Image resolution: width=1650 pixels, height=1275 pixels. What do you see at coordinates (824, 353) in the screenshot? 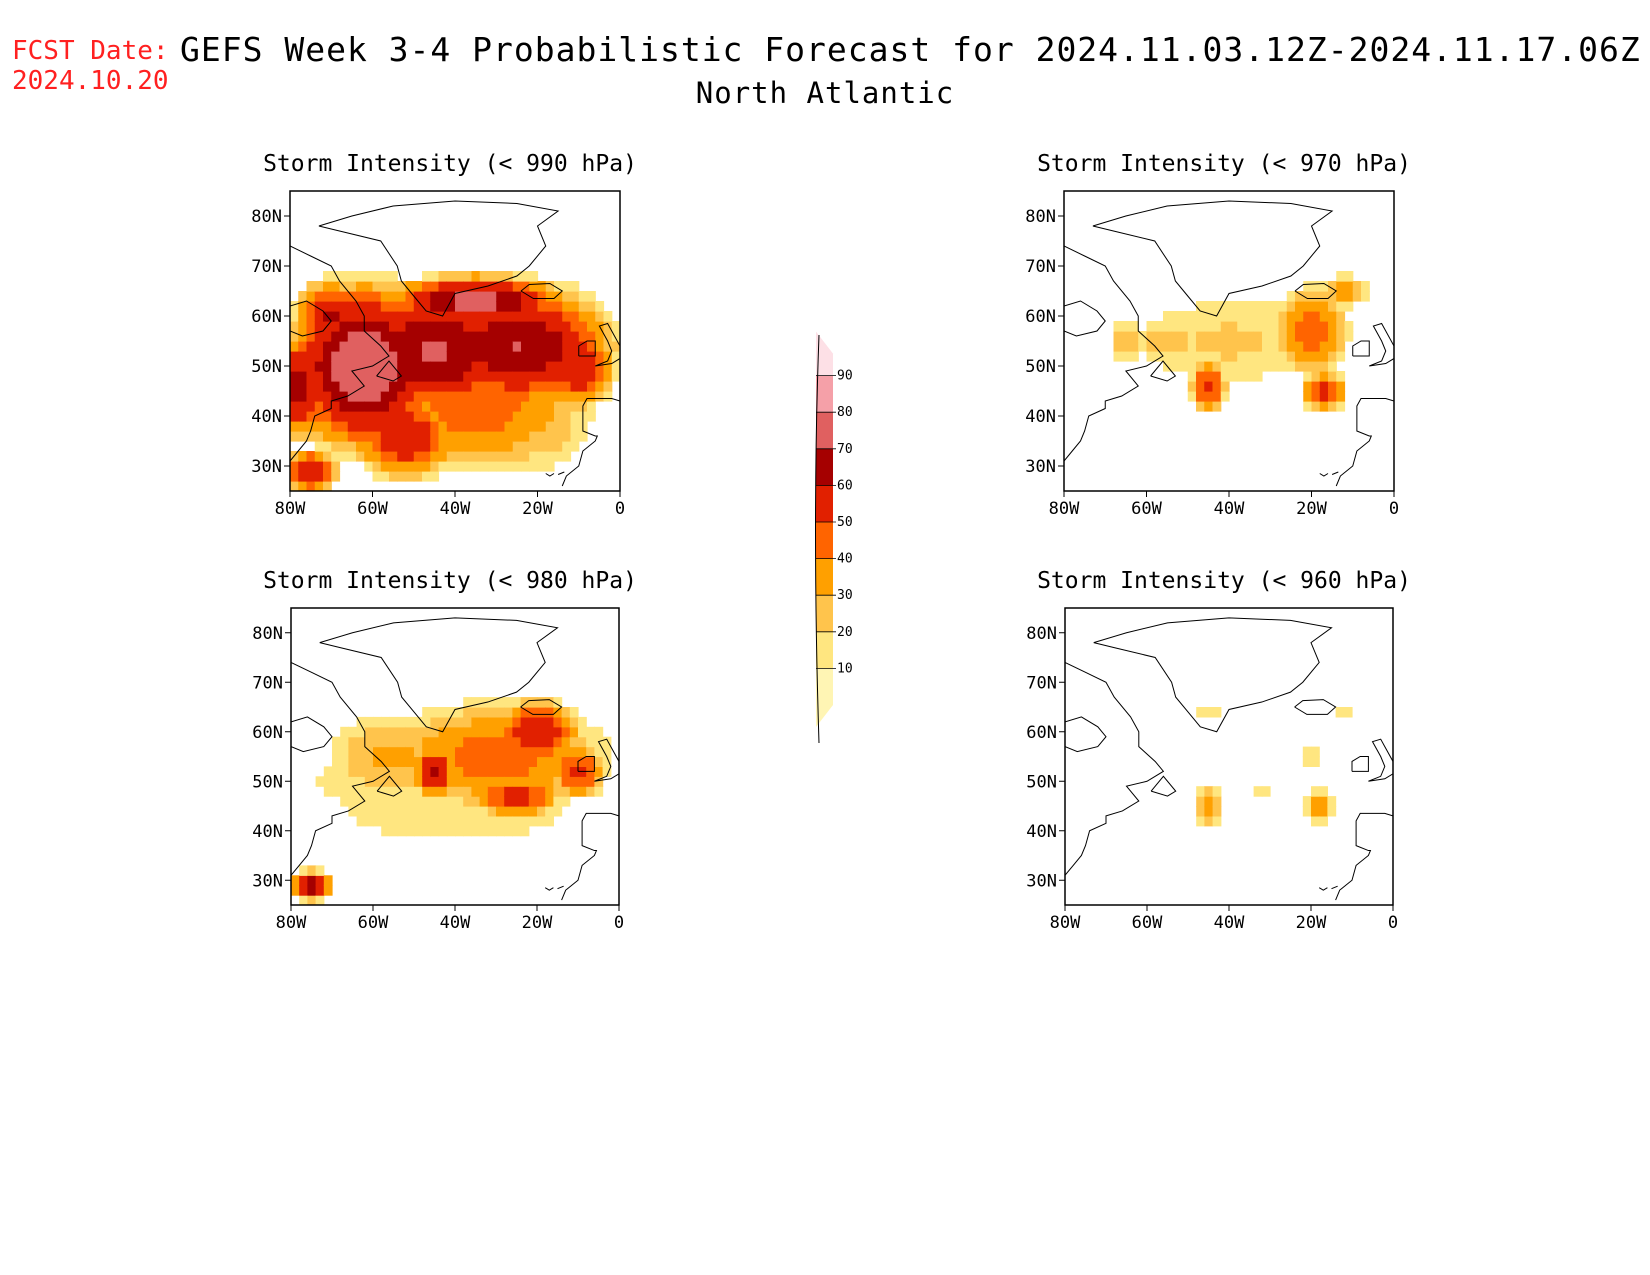
I see `colorbar-swatch` at bounding box center [824, 353].